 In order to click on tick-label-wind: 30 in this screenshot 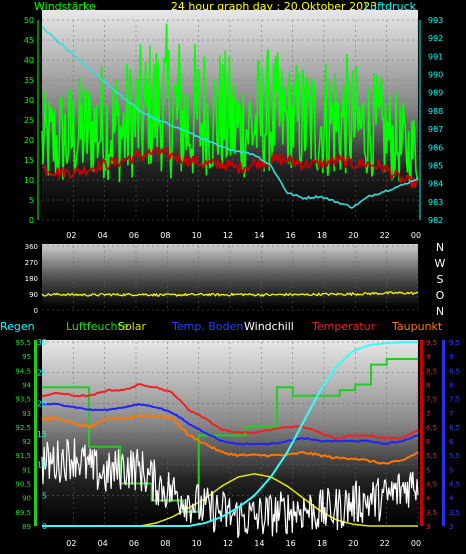, I will do `click(29, 100)`.